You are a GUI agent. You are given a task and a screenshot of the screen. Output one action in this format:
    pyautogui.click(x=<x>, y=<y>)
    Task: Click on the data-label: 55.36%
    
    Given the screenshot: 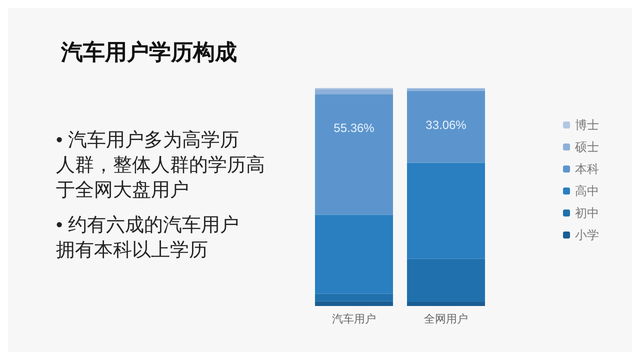 What is the action you would take?
    pyautogui.click(x=354, y=128)
    